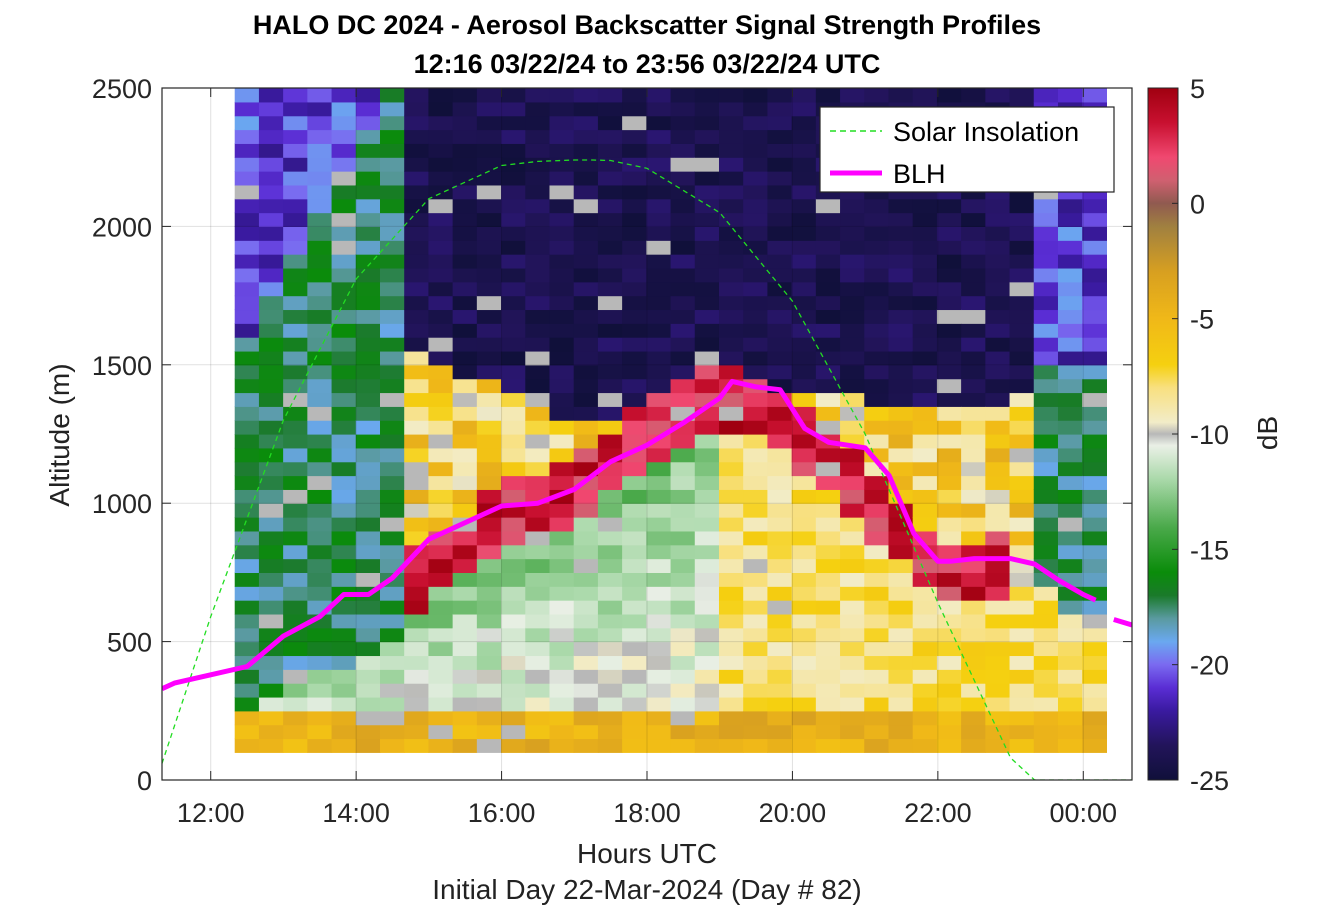 The image size is (1343, 911). Describe the element at coordinates (59, 435) in the screenshot. I see `y-axis-label: Altitude (m)` at that location.